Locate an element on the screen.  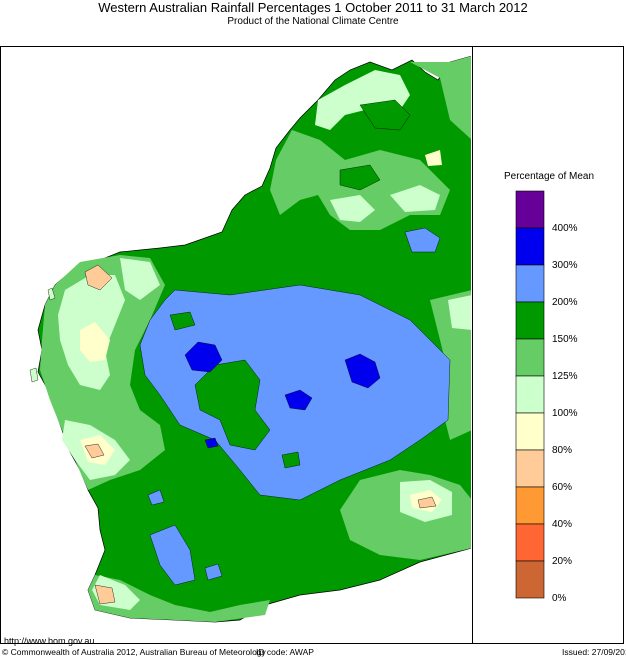
band-60-wheatbelt is located at coordinates (94, 451).